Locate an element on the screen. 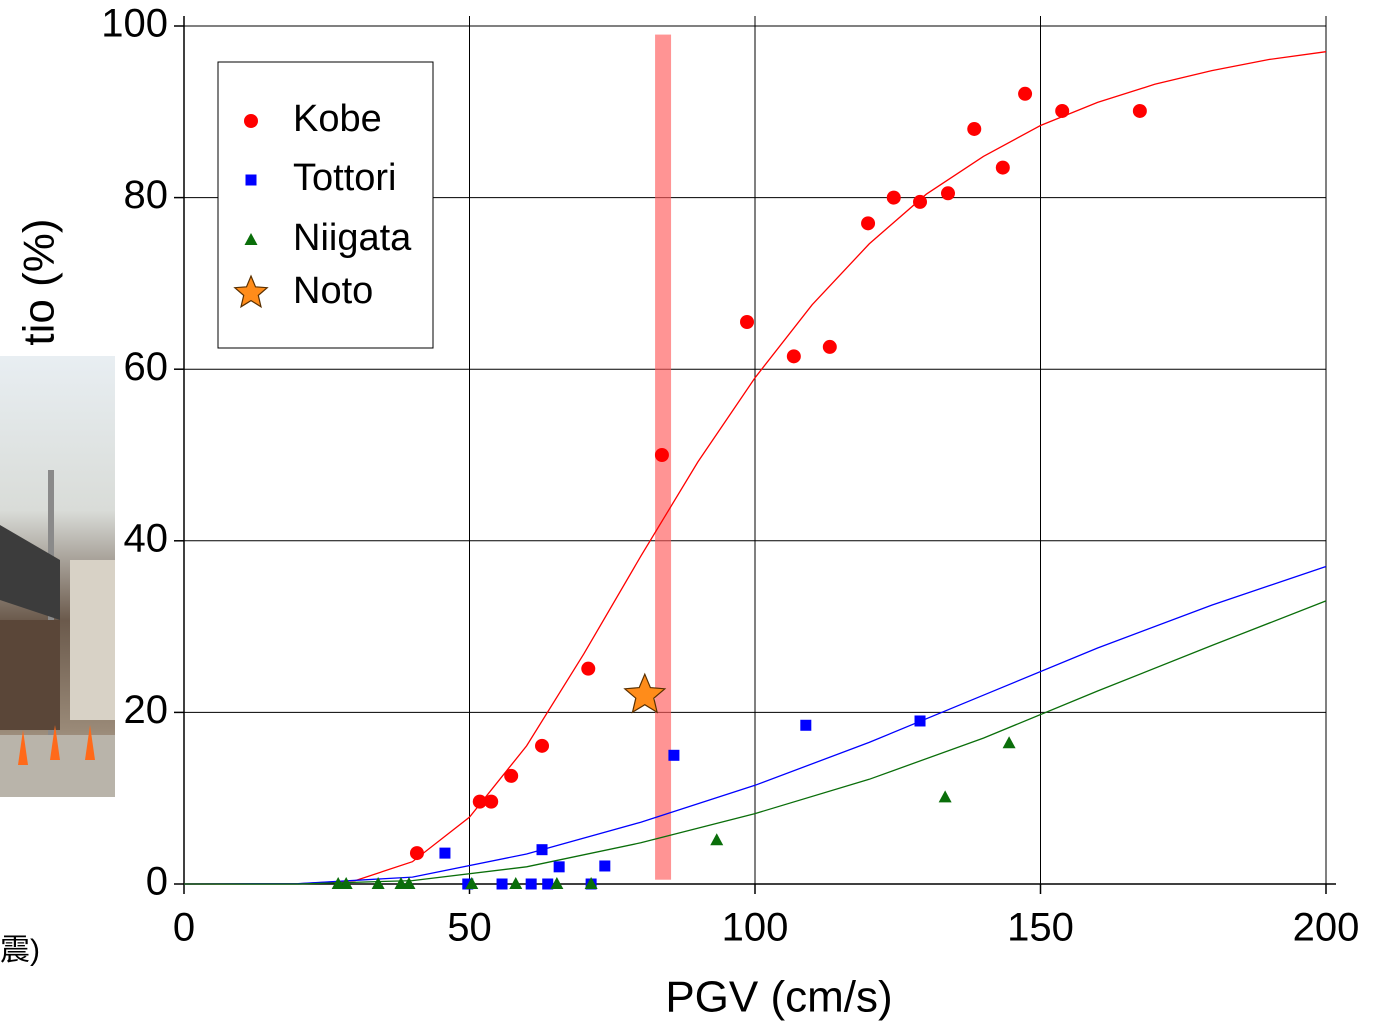 The height and width of the screenshot is (1026, 1383). x-axis-label: PGV (cm/s) is located at coordinates (778, 997).